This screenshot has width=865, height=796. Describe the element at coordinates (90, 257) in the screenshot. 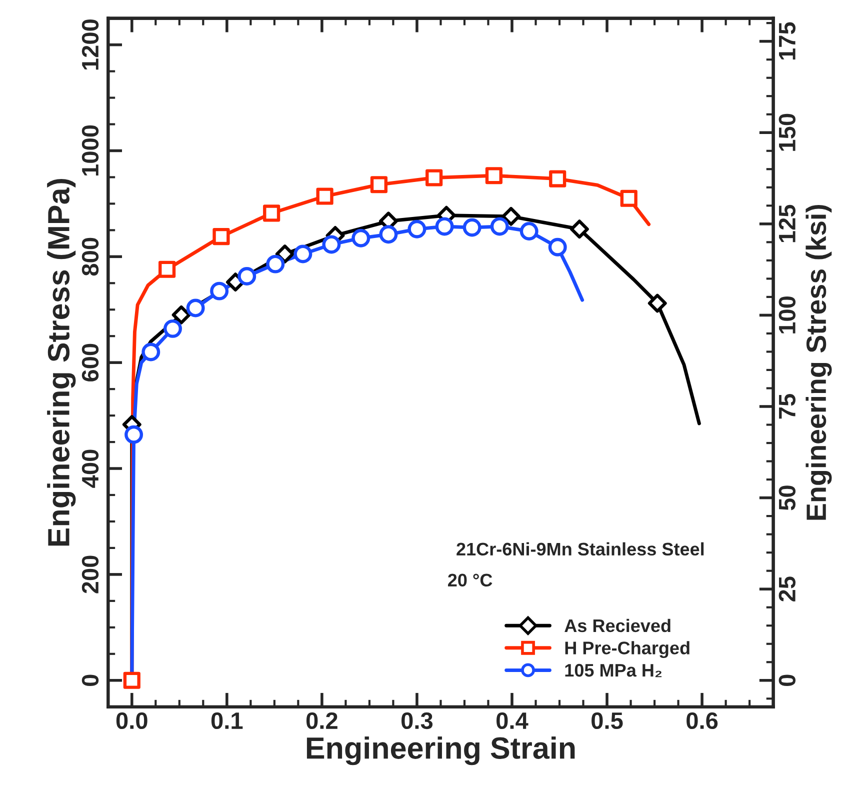

I see `y-tick-label: 800` at that location.